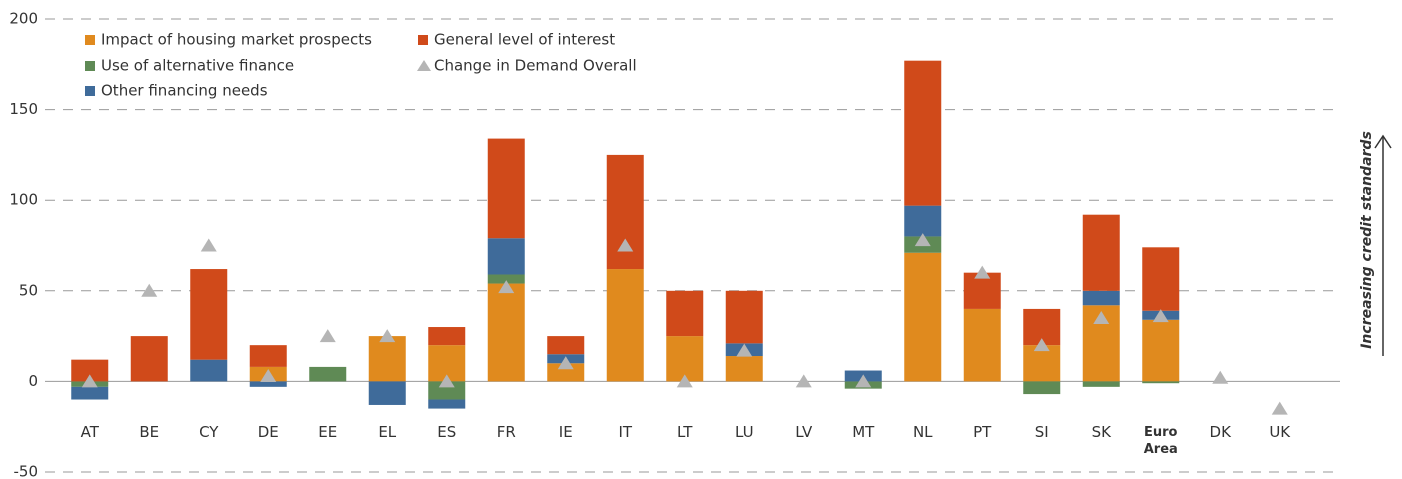 Image resolution: width=1402 pixels, height=479 pixels. Describe the element at coordinates (1367, 240) in the screenshot. I see `annotation: Increasing credit standards` at that location.